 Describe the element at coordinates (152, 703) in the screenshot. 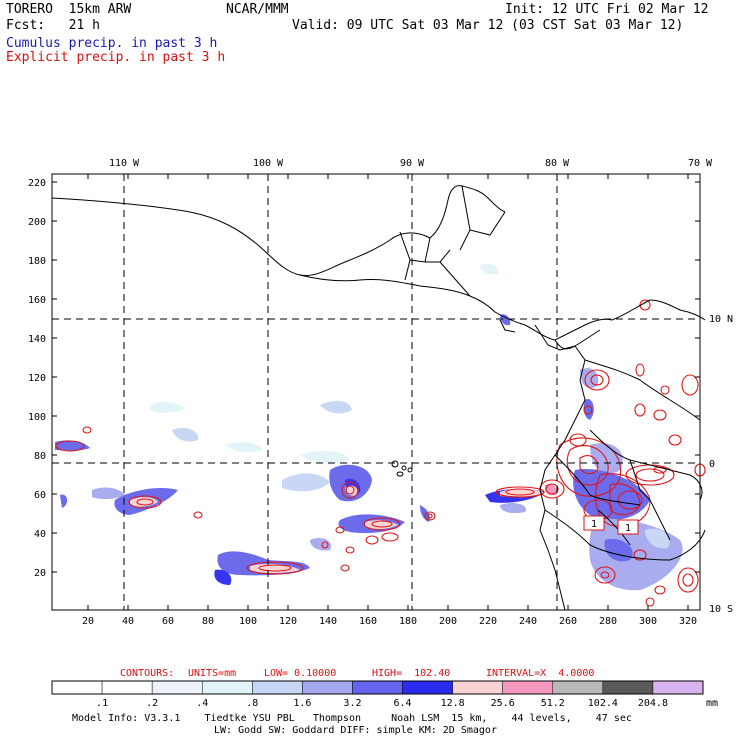

I see `colorbar-label: .2` at that location.